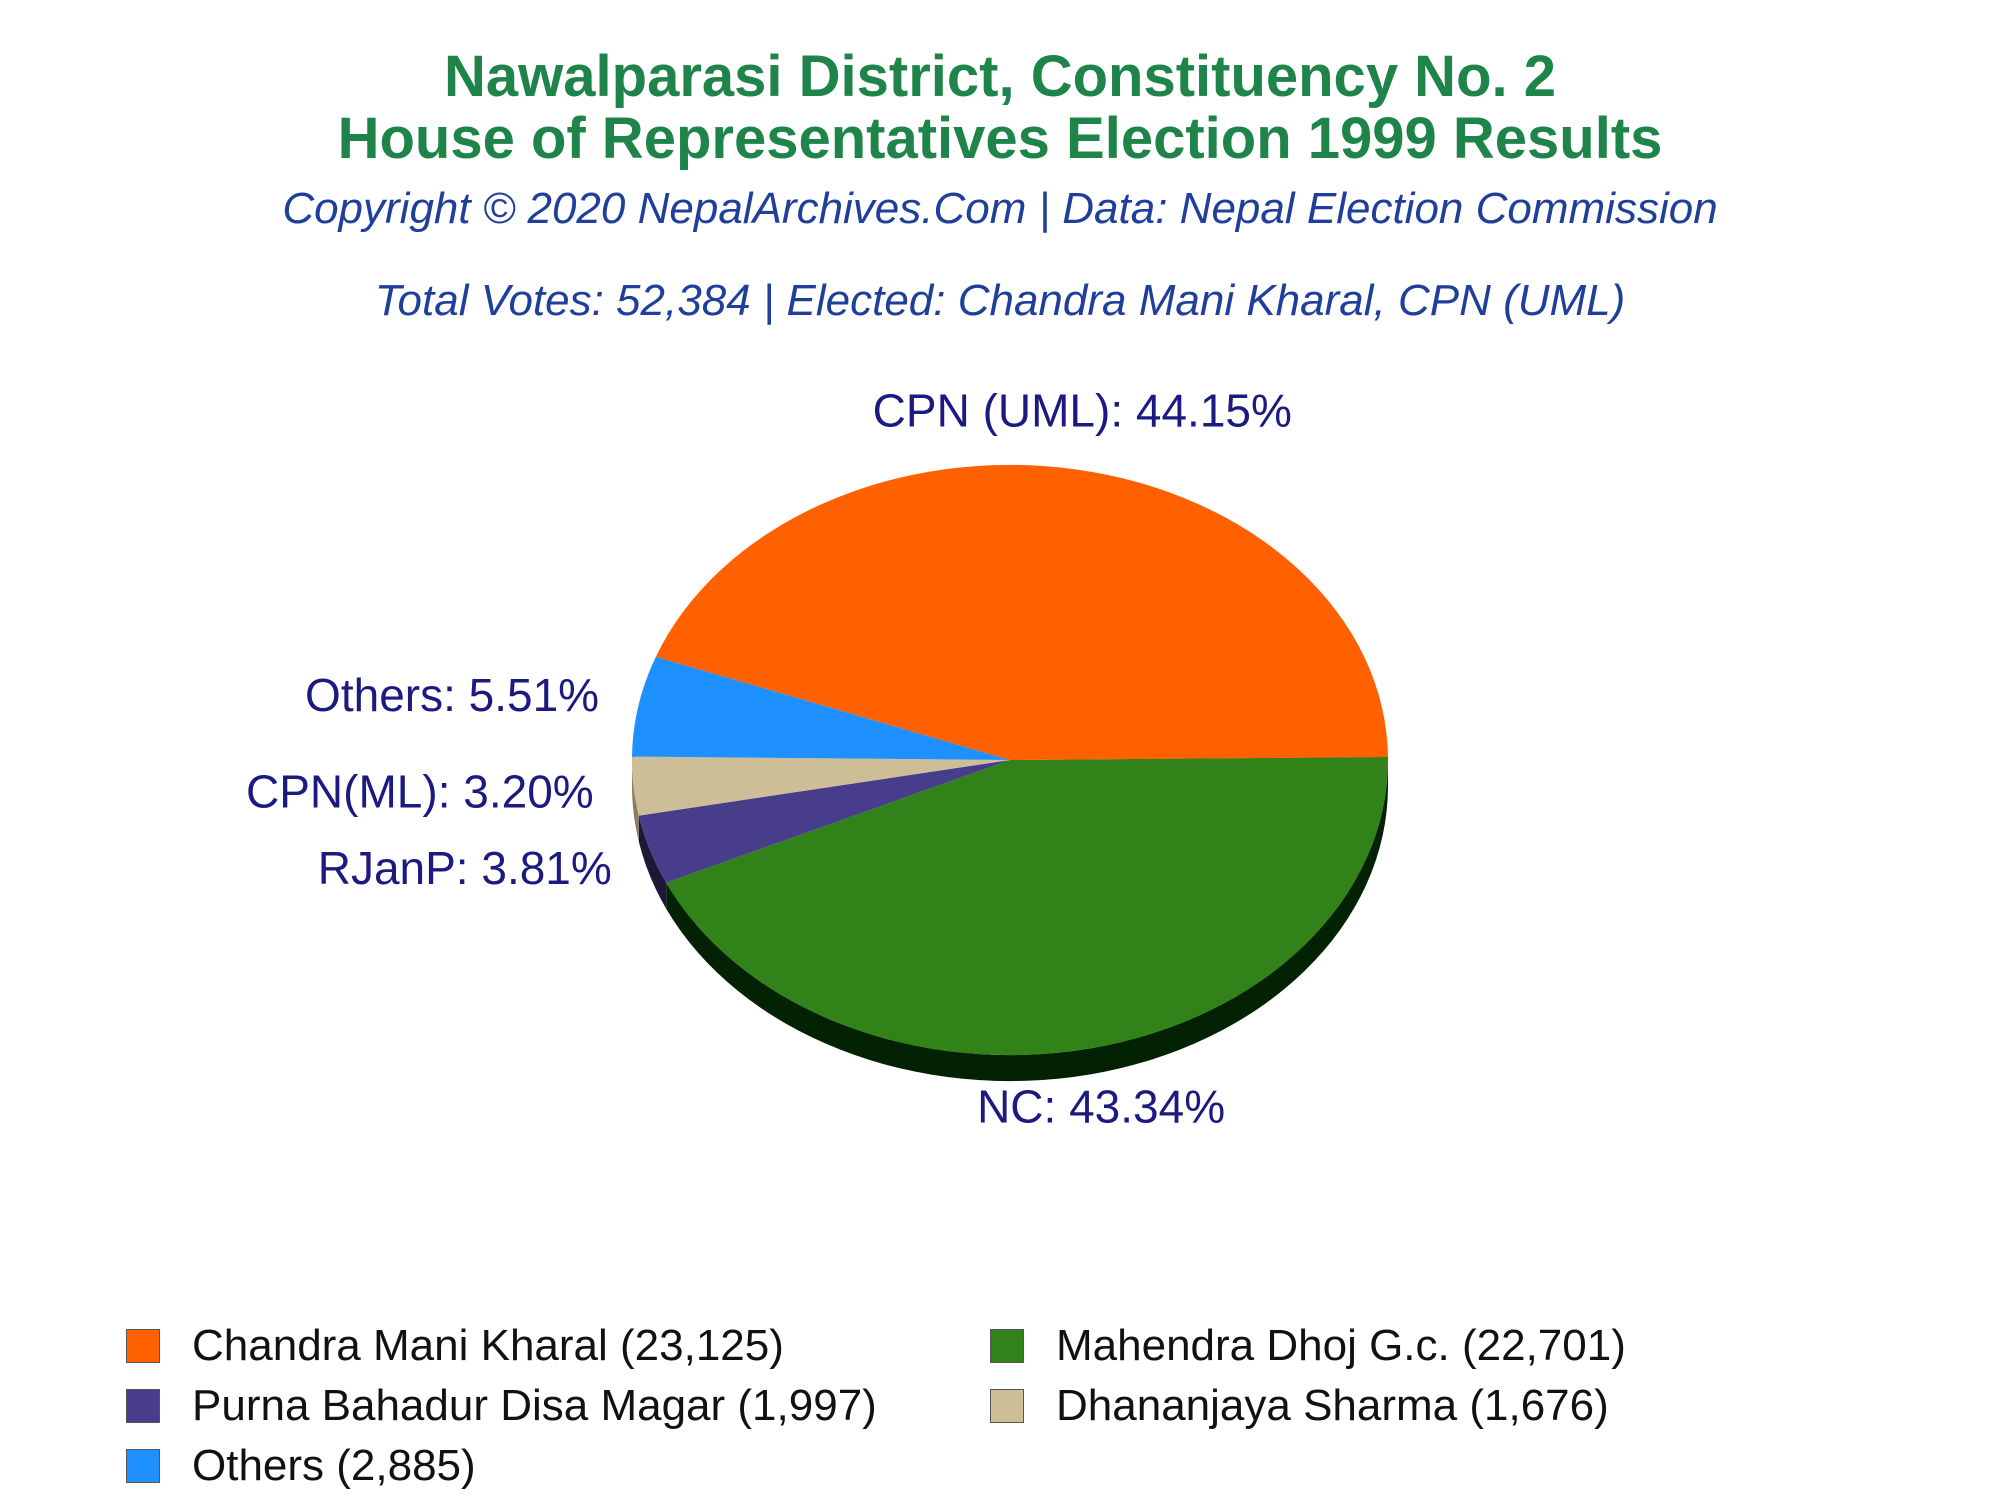  I want to click on slice-label-2: CPN(ML): 3.20%, so click(420, 792).